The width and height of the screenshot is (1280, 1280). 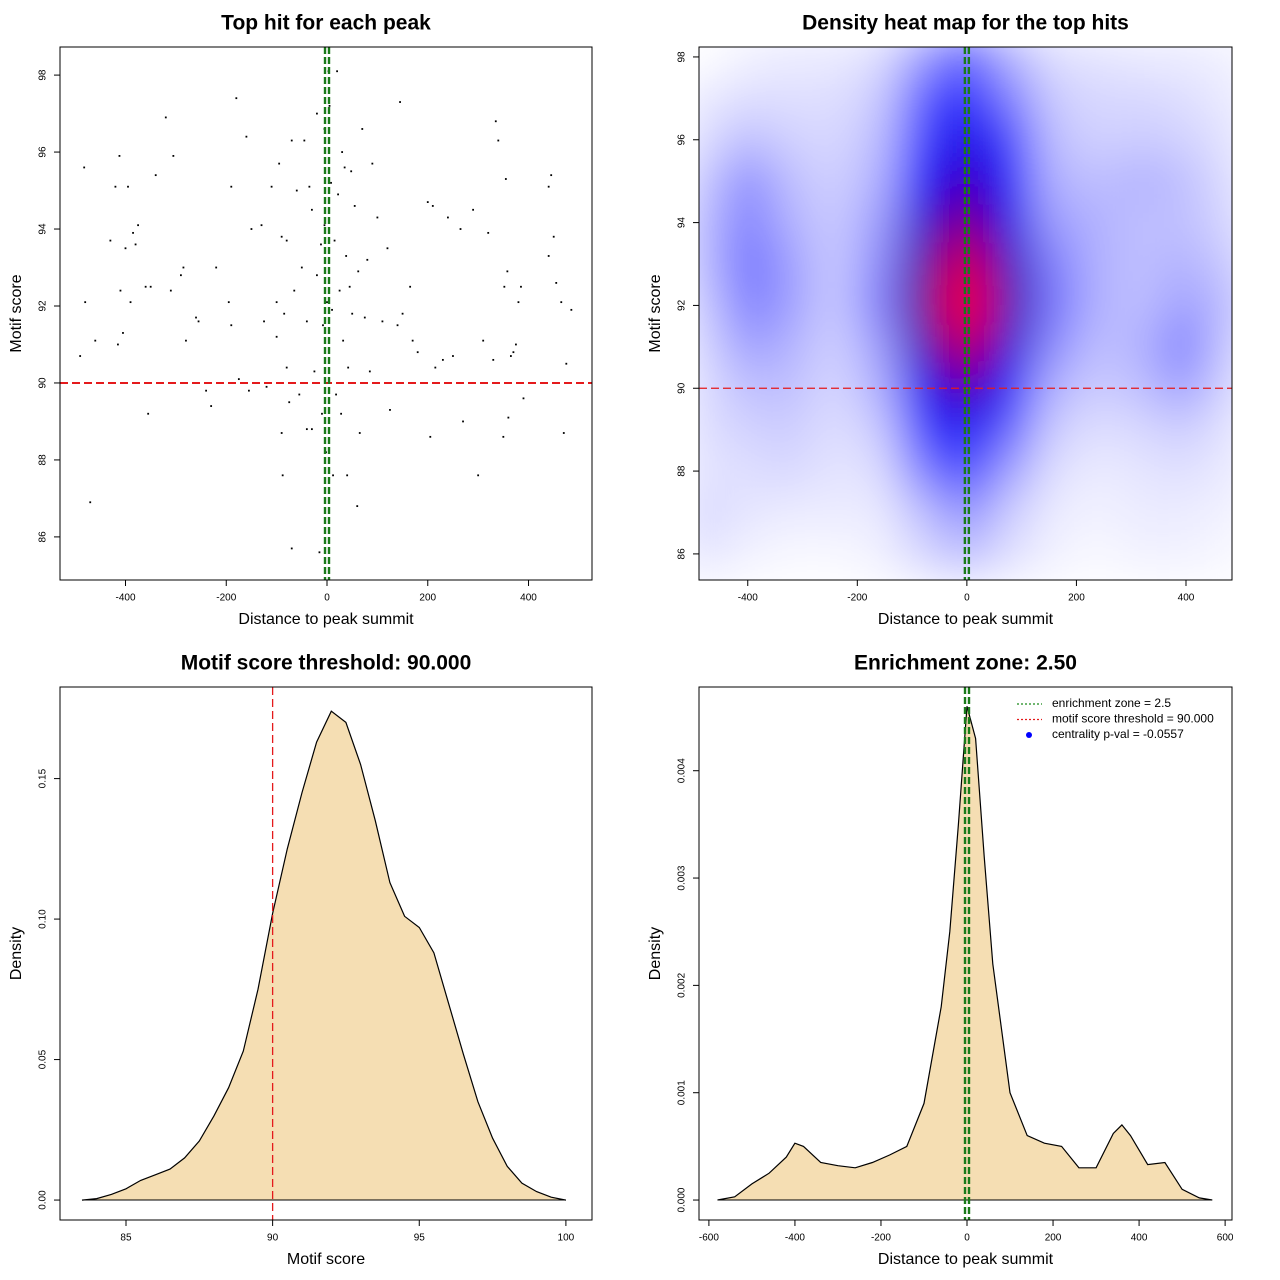 I want to click on legend-marker, so click(x=1029, y=735).